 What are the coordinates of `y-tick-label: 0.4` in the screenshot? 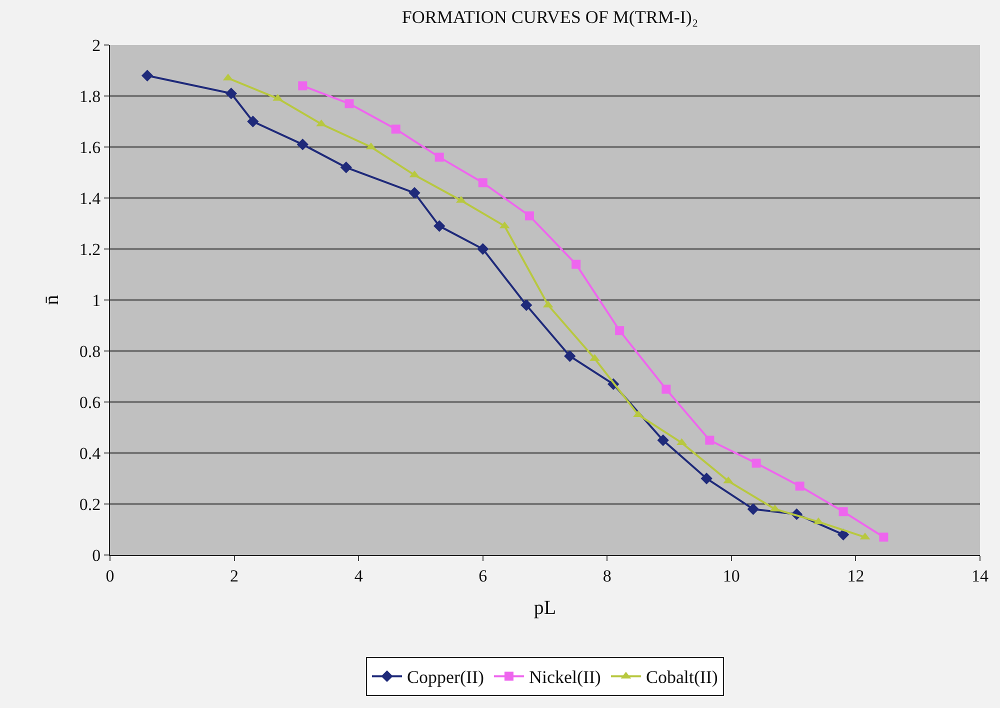 It's located at (90, 453).